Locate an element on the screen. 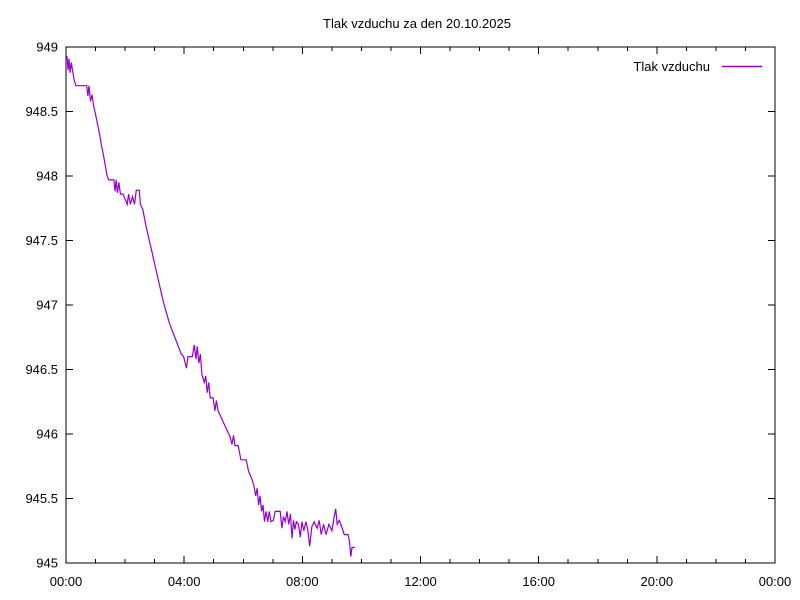 The height and width of the screenshot is (600, 800). y-tick-label: 949 is located at coordinates (47, 47).